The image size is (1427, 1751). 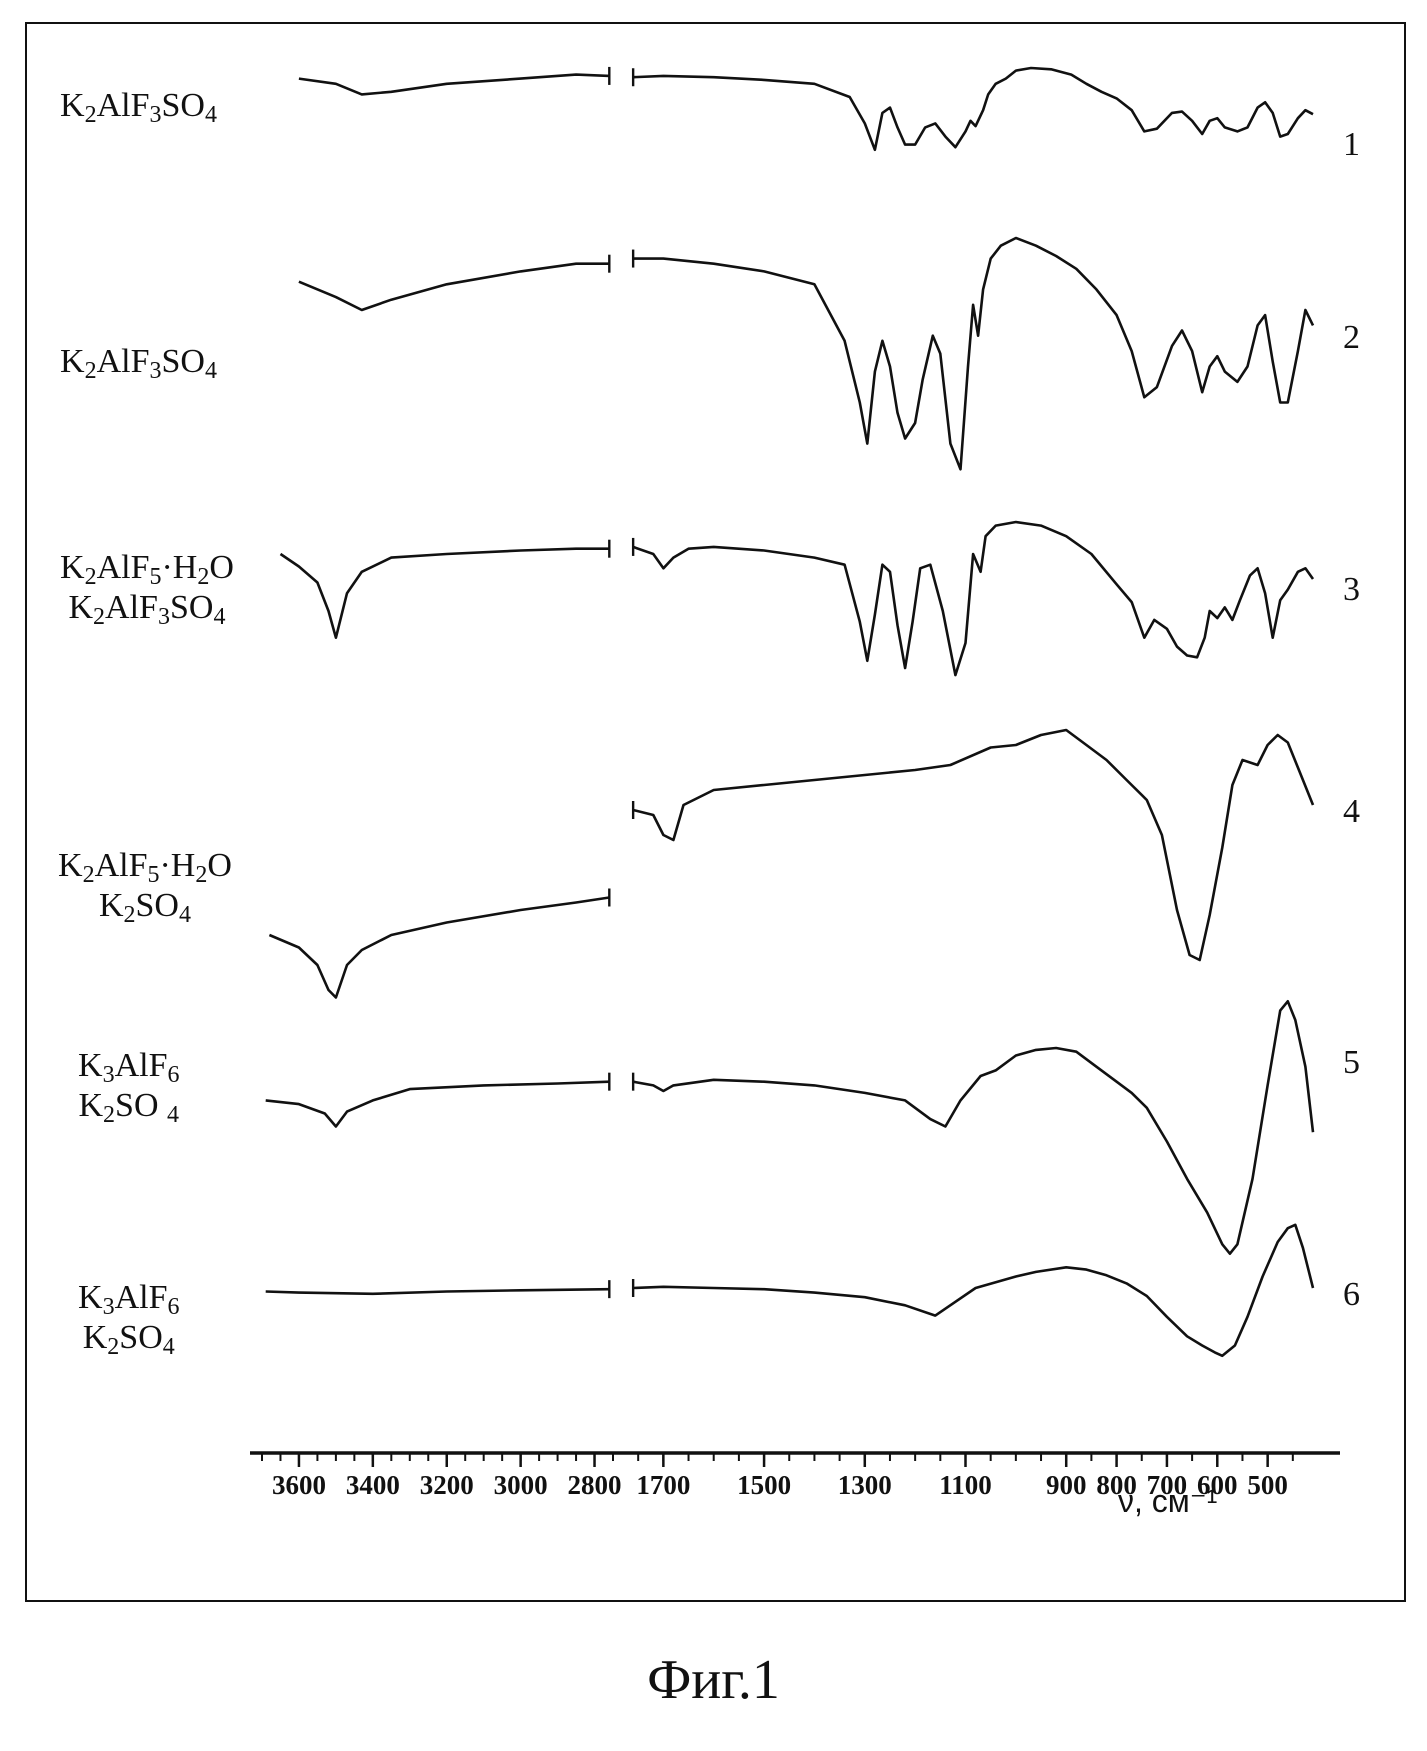 I want to click on spectrum-5-high-range, so click(x=438, y=1104).